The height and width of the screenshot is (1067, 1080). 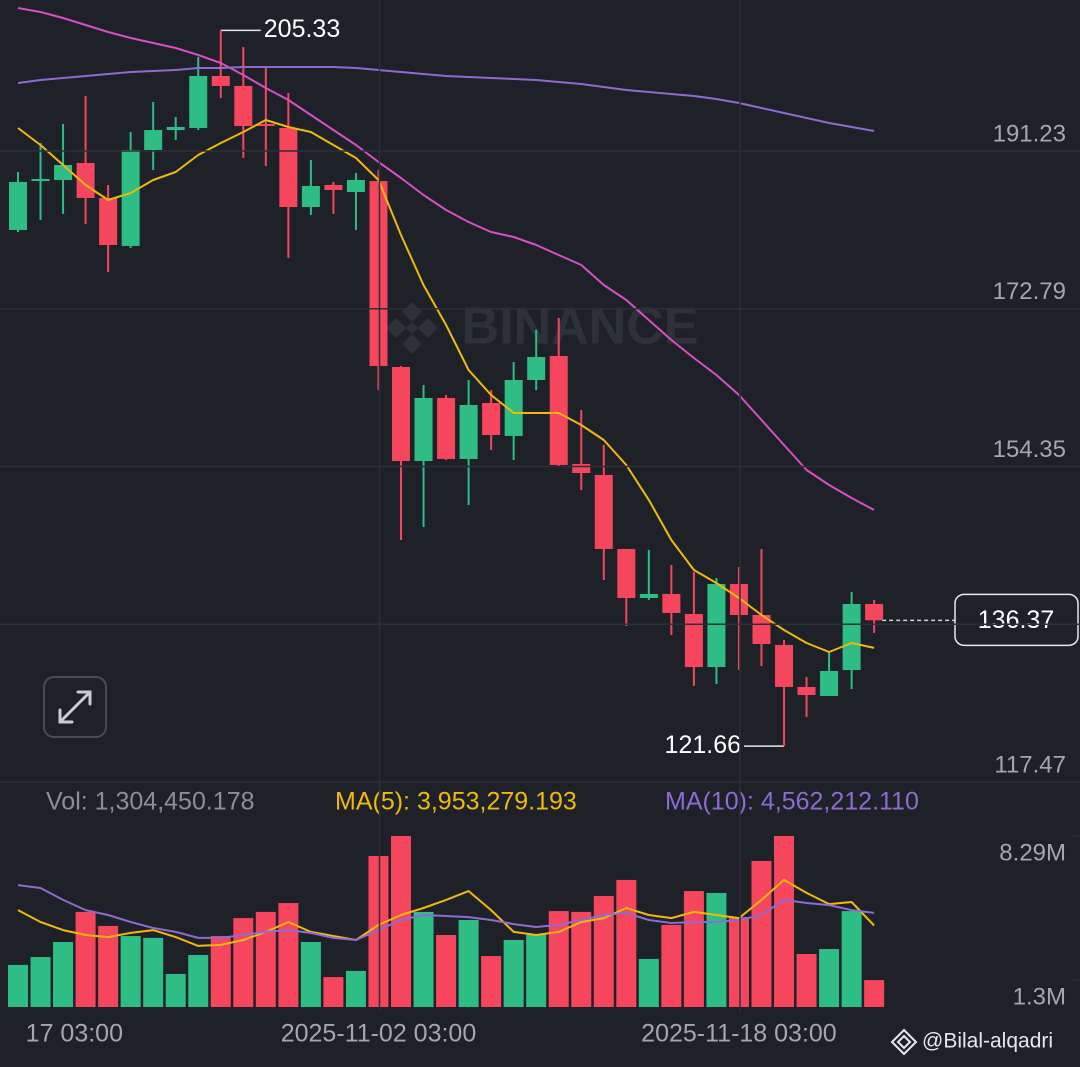 What do you see at coordinates (703, 745) in the screenshot?
I see `low-label: 121.66` at bounding box center [703, 745].